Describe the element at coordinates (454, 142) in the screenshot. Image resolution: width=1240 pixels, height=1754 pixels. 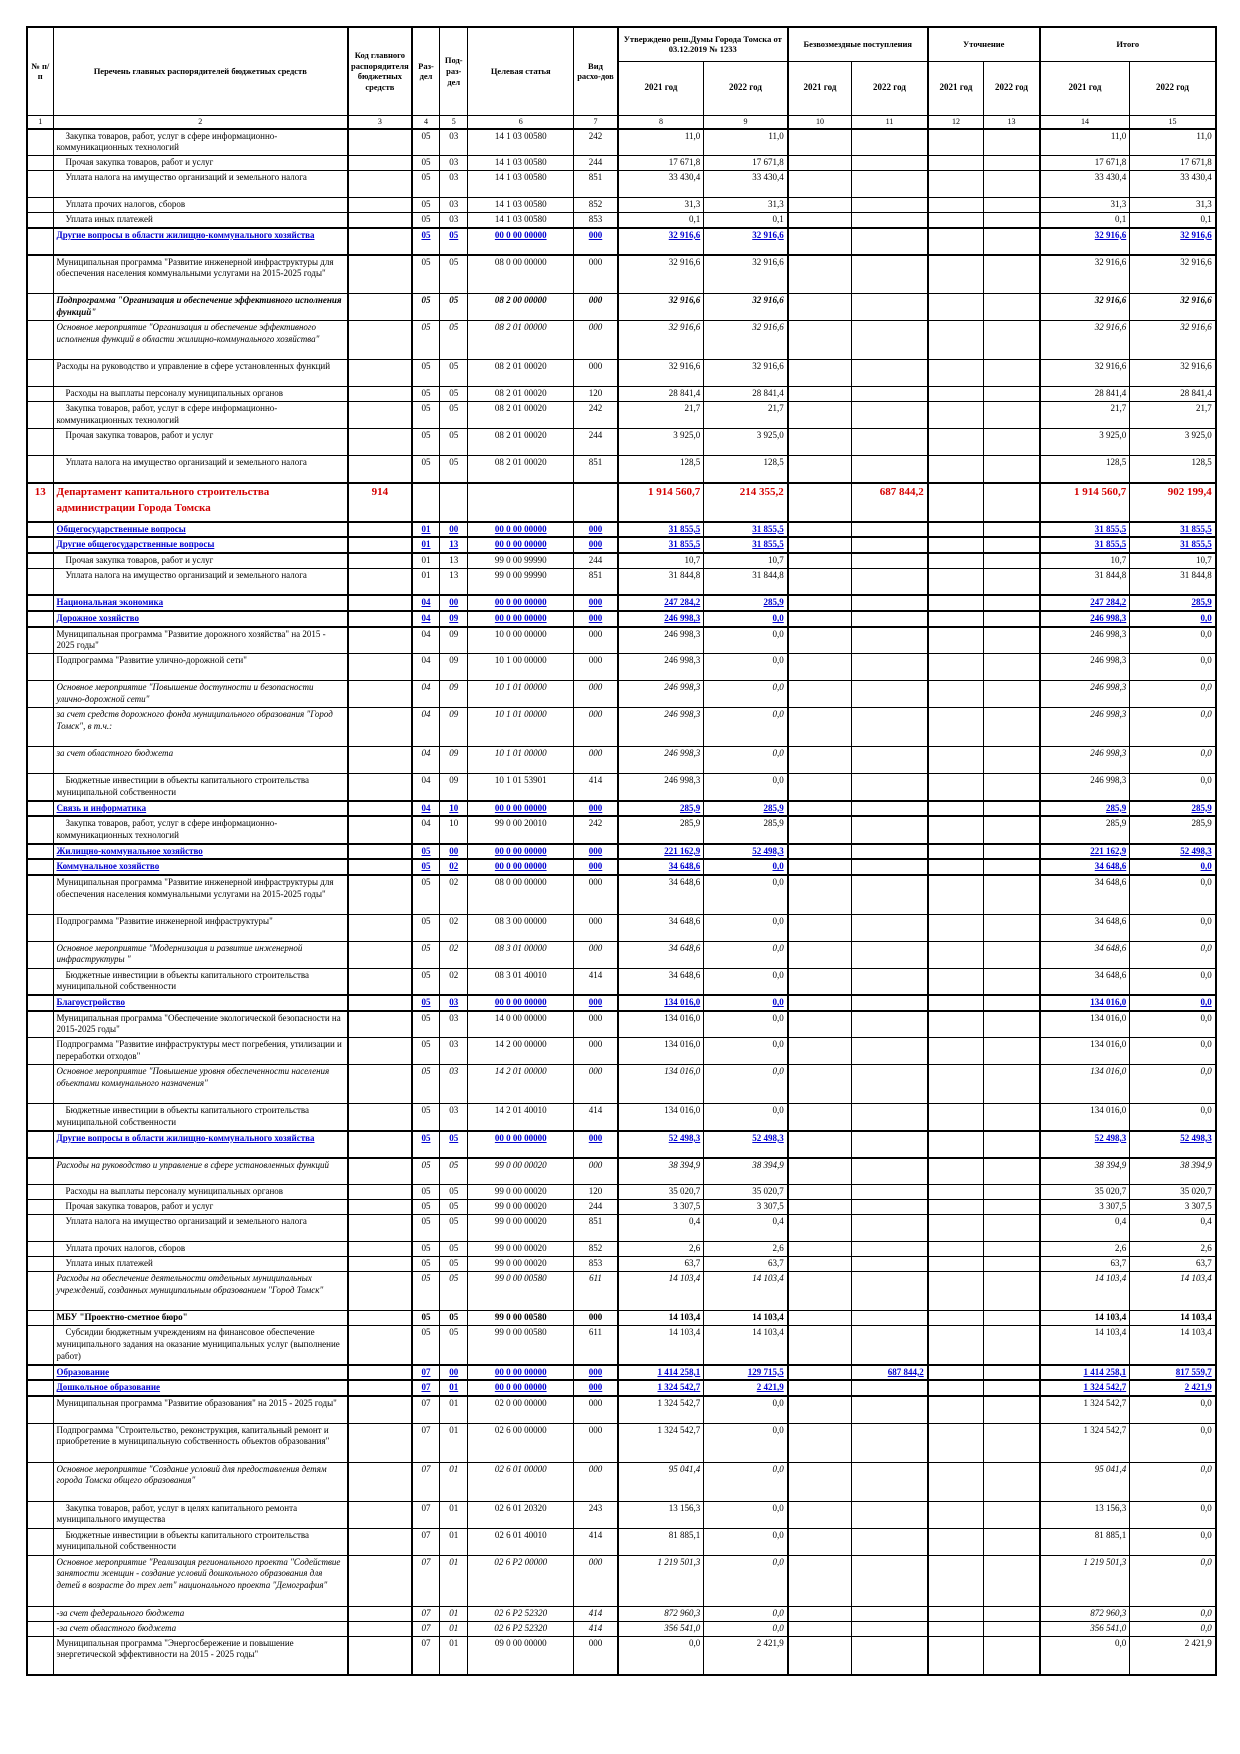
I see `podrazdel-code: 03` at that location.